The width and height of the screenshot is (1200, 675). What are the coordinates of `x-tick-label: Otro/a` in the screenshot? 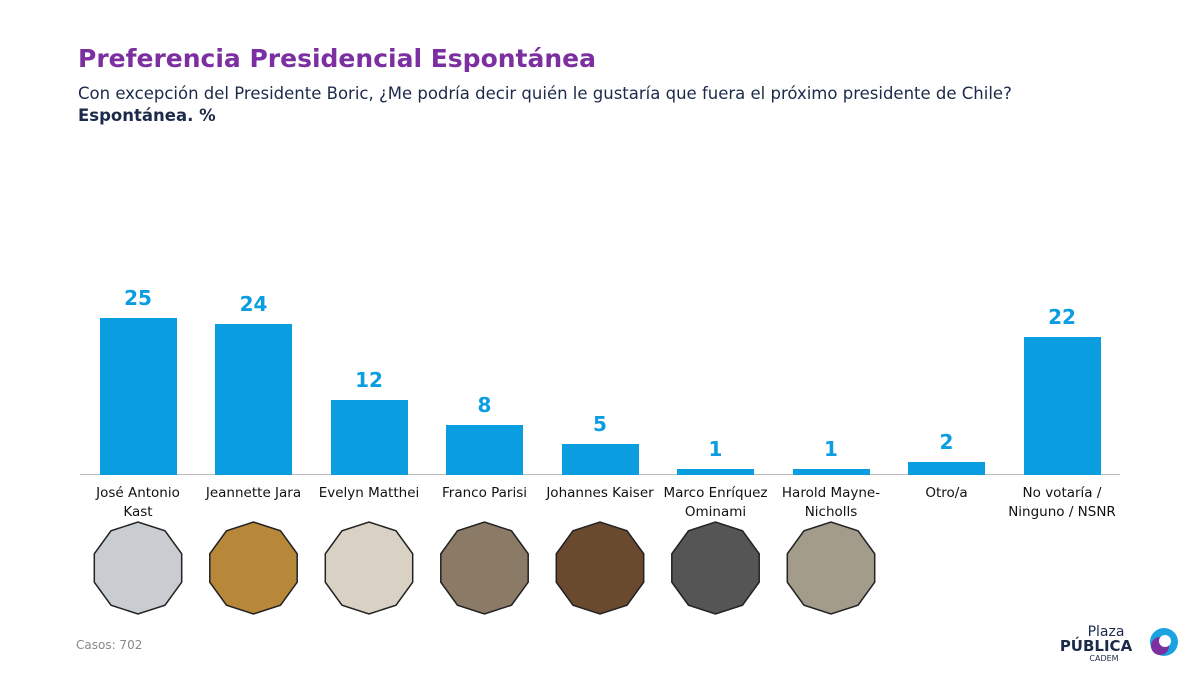 It's located at (946, 493).